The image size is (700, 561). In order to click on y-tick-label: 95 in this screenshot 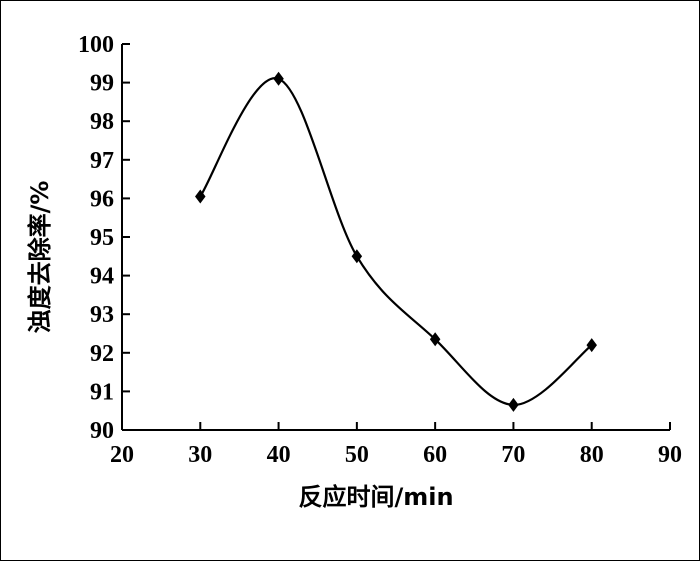, I will do `click(102, 238)`.